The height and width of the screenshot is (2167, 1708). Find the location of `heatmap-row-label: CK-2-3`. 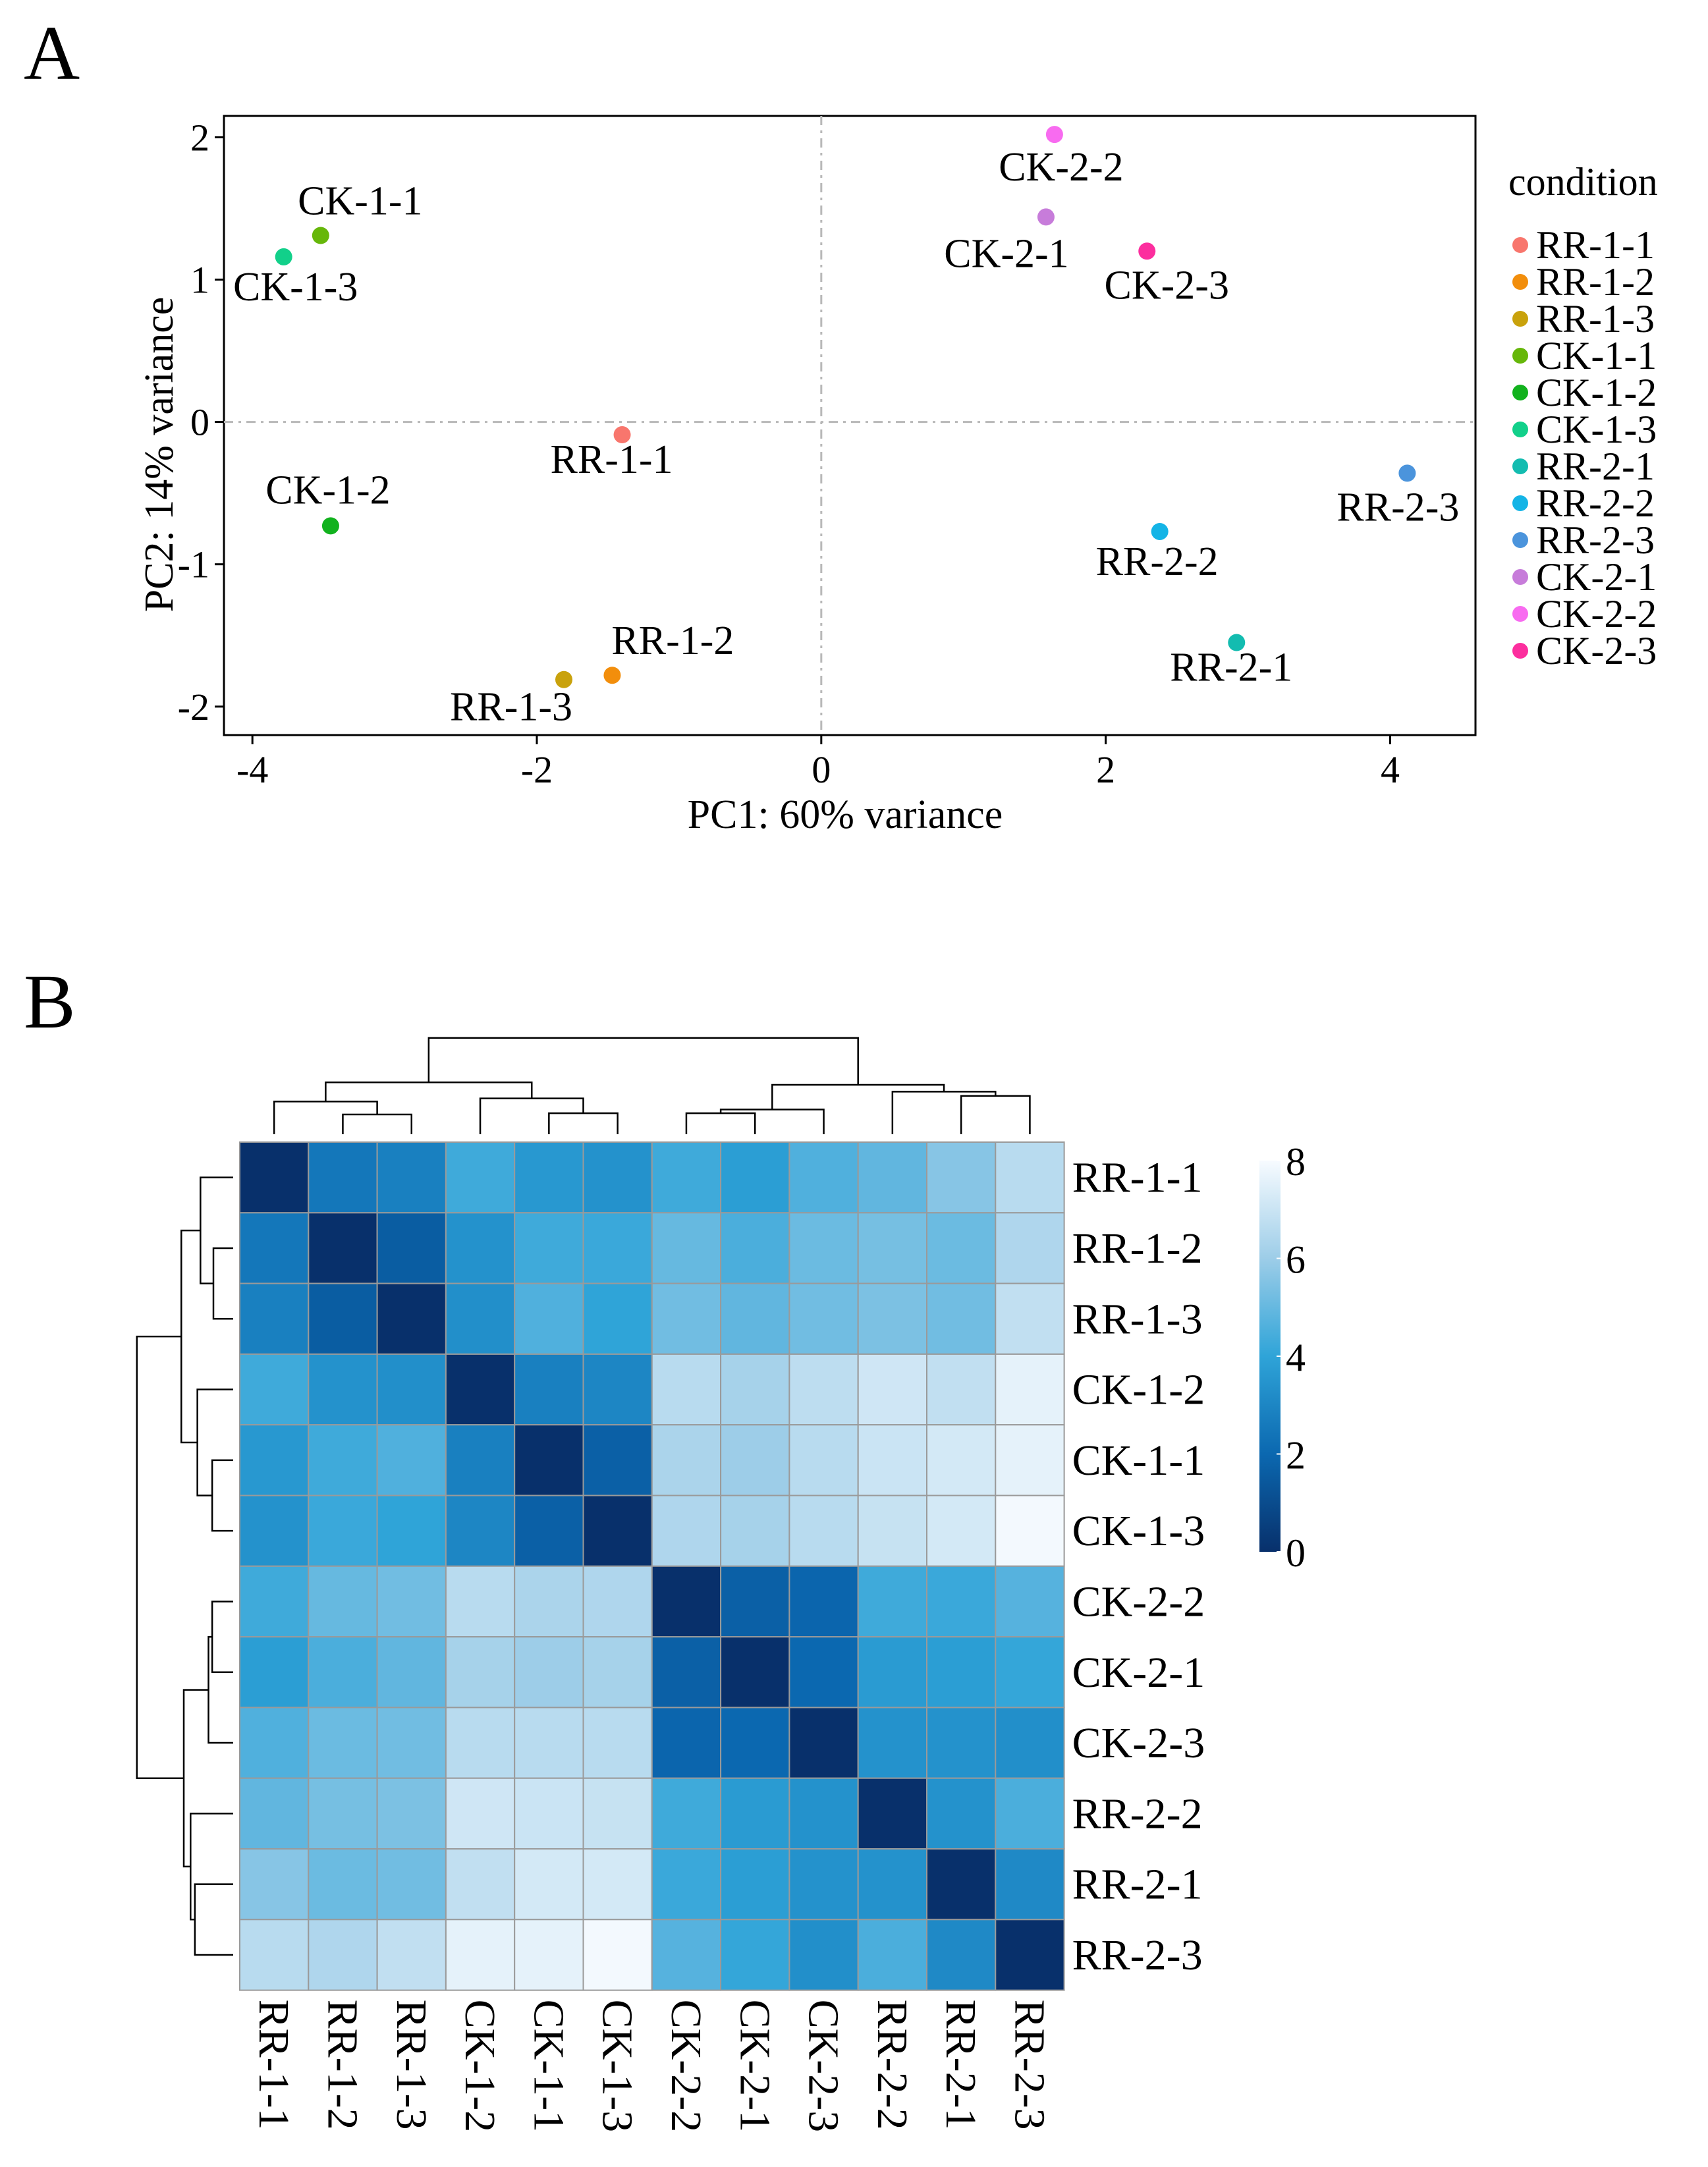

heatmap-row-label: CK-2-3 is located at coordinates (1138, 1743).